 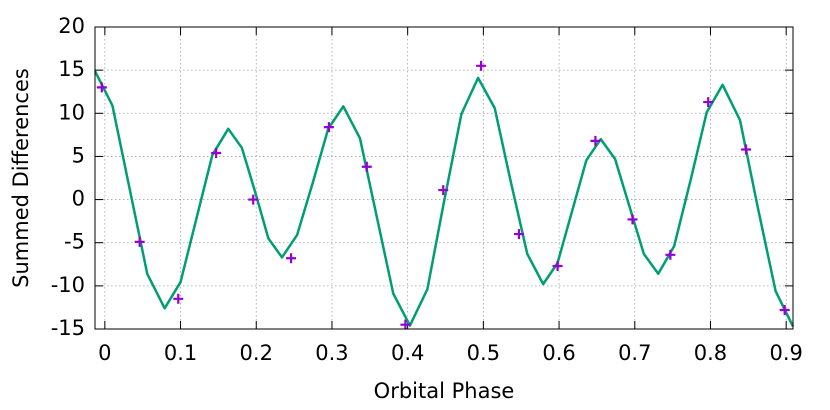 I want to click on y-tick-label: 0, so click(x=78, y=199).